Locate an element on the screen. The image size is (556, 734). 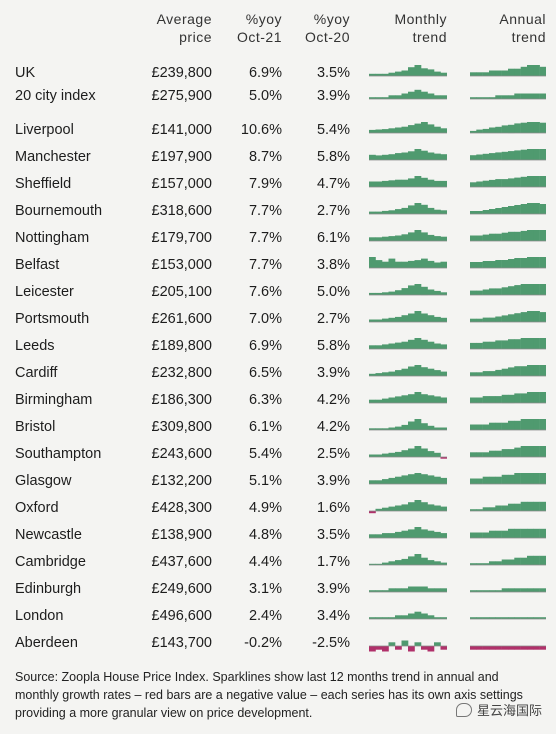
row-price: £275,900 is located at coordinates (181, 96).